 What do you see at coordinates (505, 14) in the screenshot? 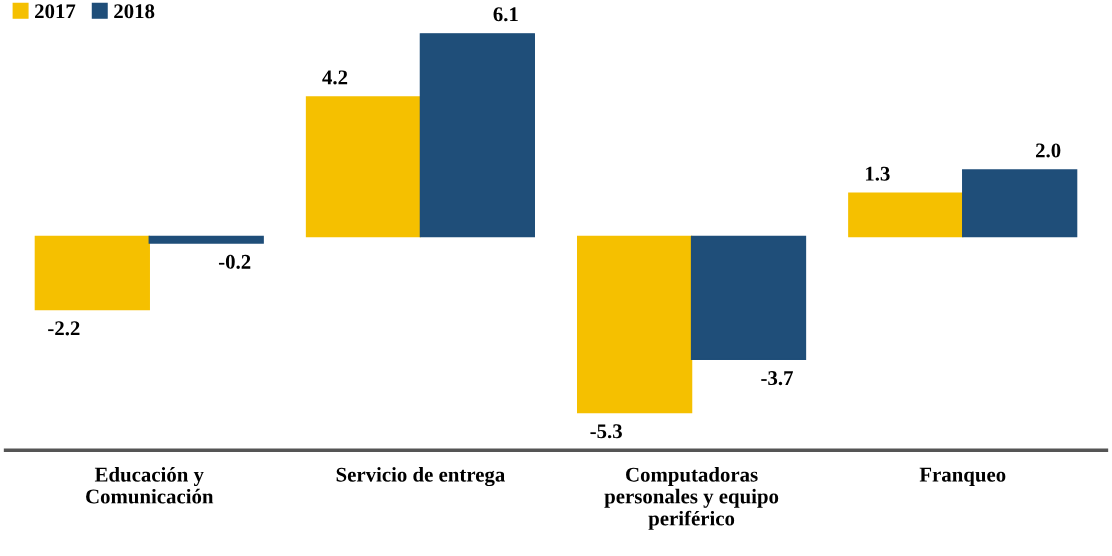
I see `data-label: 6.1` at bounding box center [505, 14].